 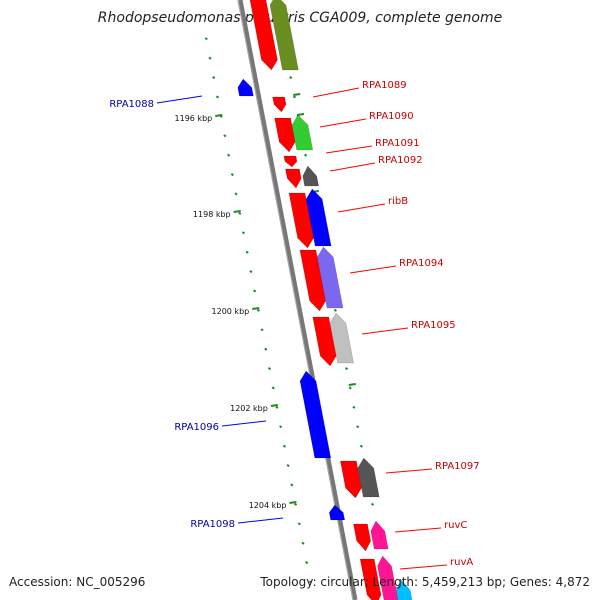 I want to click on kbp-tick-label: 1204 kbp, so click(x=268, y=505).